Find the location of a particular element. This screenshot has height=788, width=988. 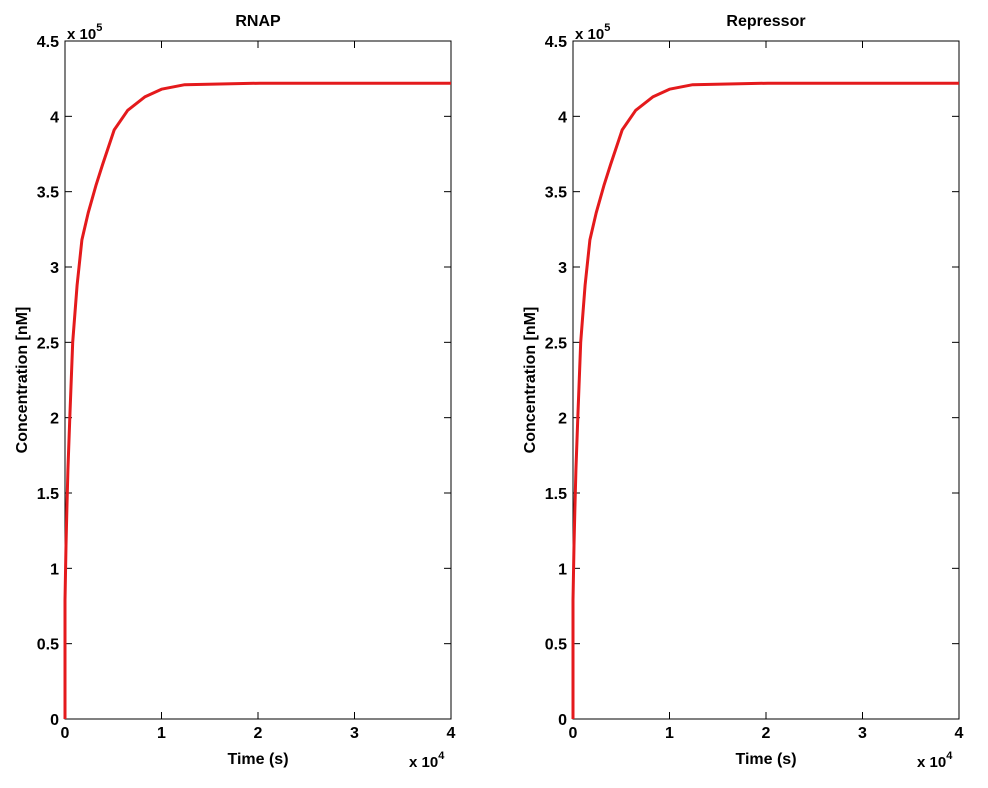

chart-title: Repressor is located at coordinates (765, 21).